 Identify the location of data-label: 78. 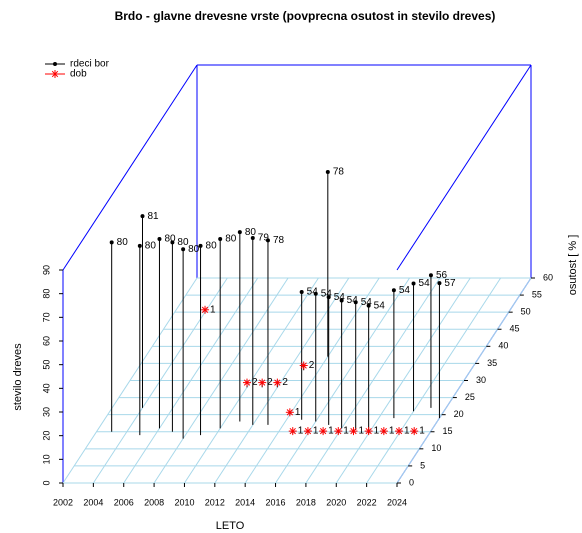
(279, 240).